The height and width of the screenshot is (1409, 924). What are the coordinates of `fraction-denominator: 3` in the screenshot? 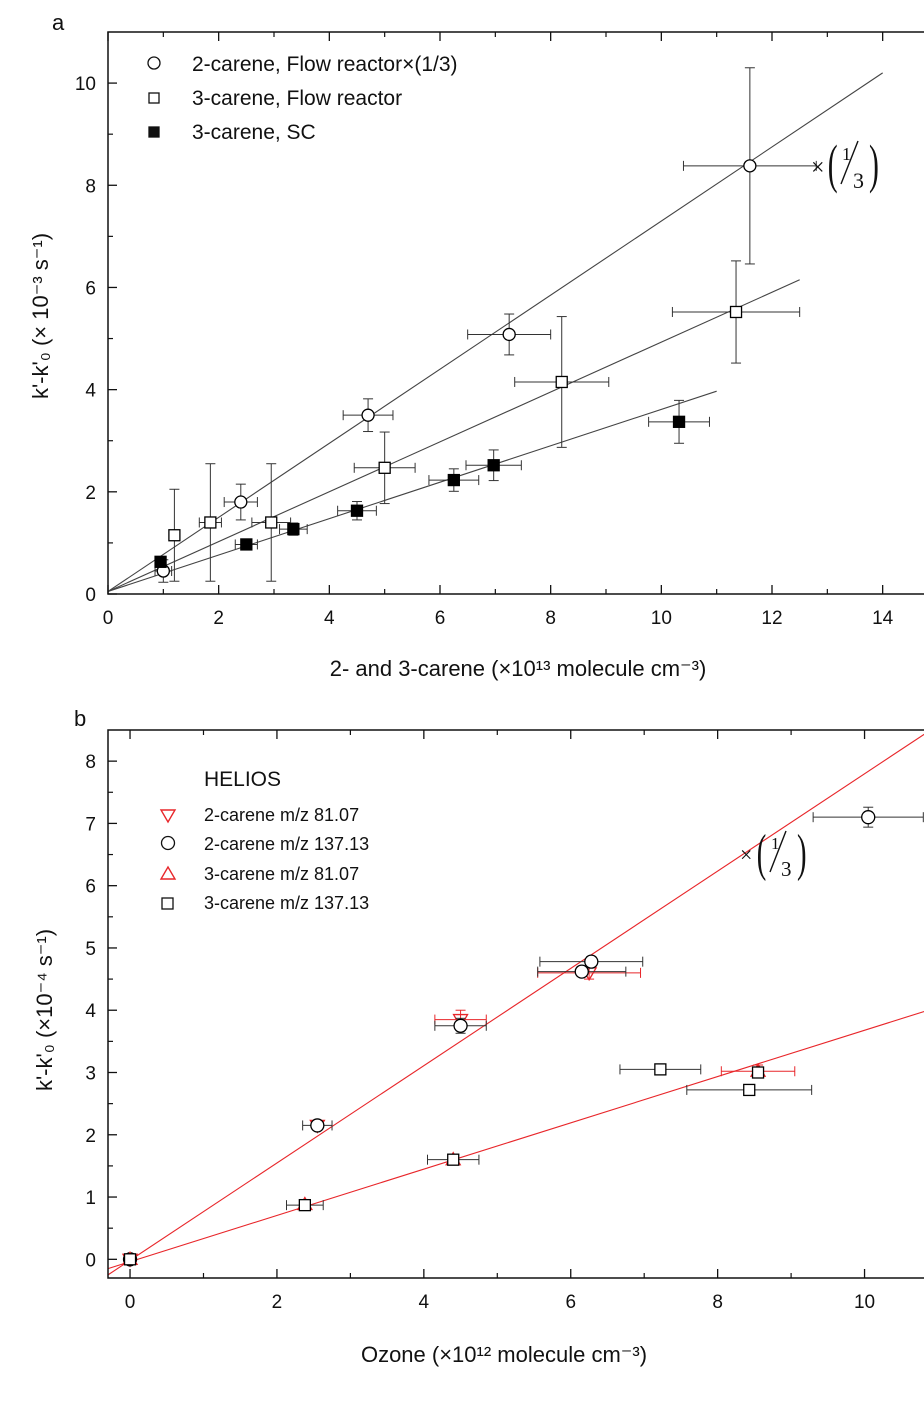 It's located at (858, 180).